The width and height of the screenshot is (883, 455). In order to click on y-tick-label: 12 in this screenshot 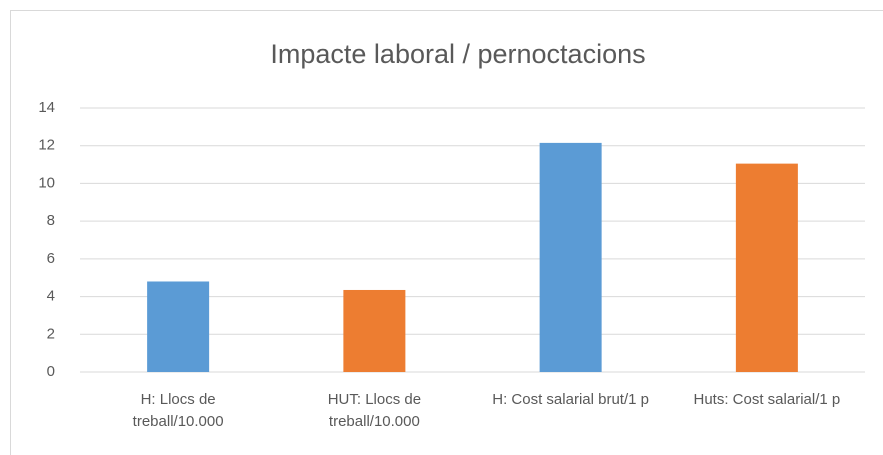, I will do `click(46, 145)`.